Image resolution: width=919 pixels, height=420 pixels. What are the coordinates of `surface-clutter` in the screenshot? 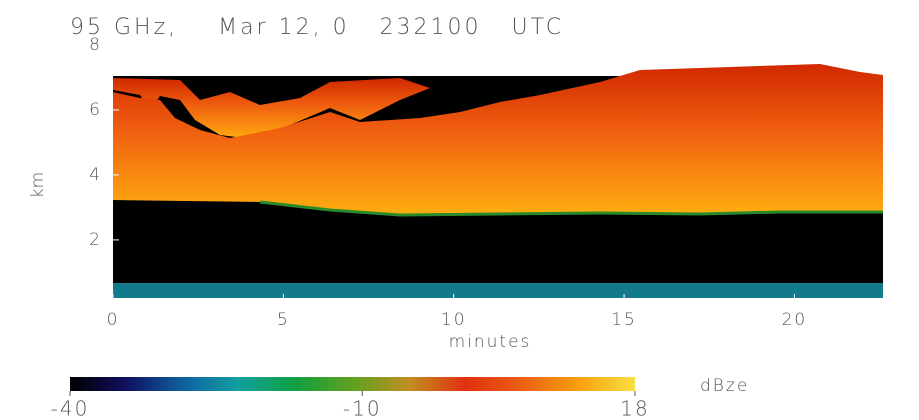 It's located at (498, 290).